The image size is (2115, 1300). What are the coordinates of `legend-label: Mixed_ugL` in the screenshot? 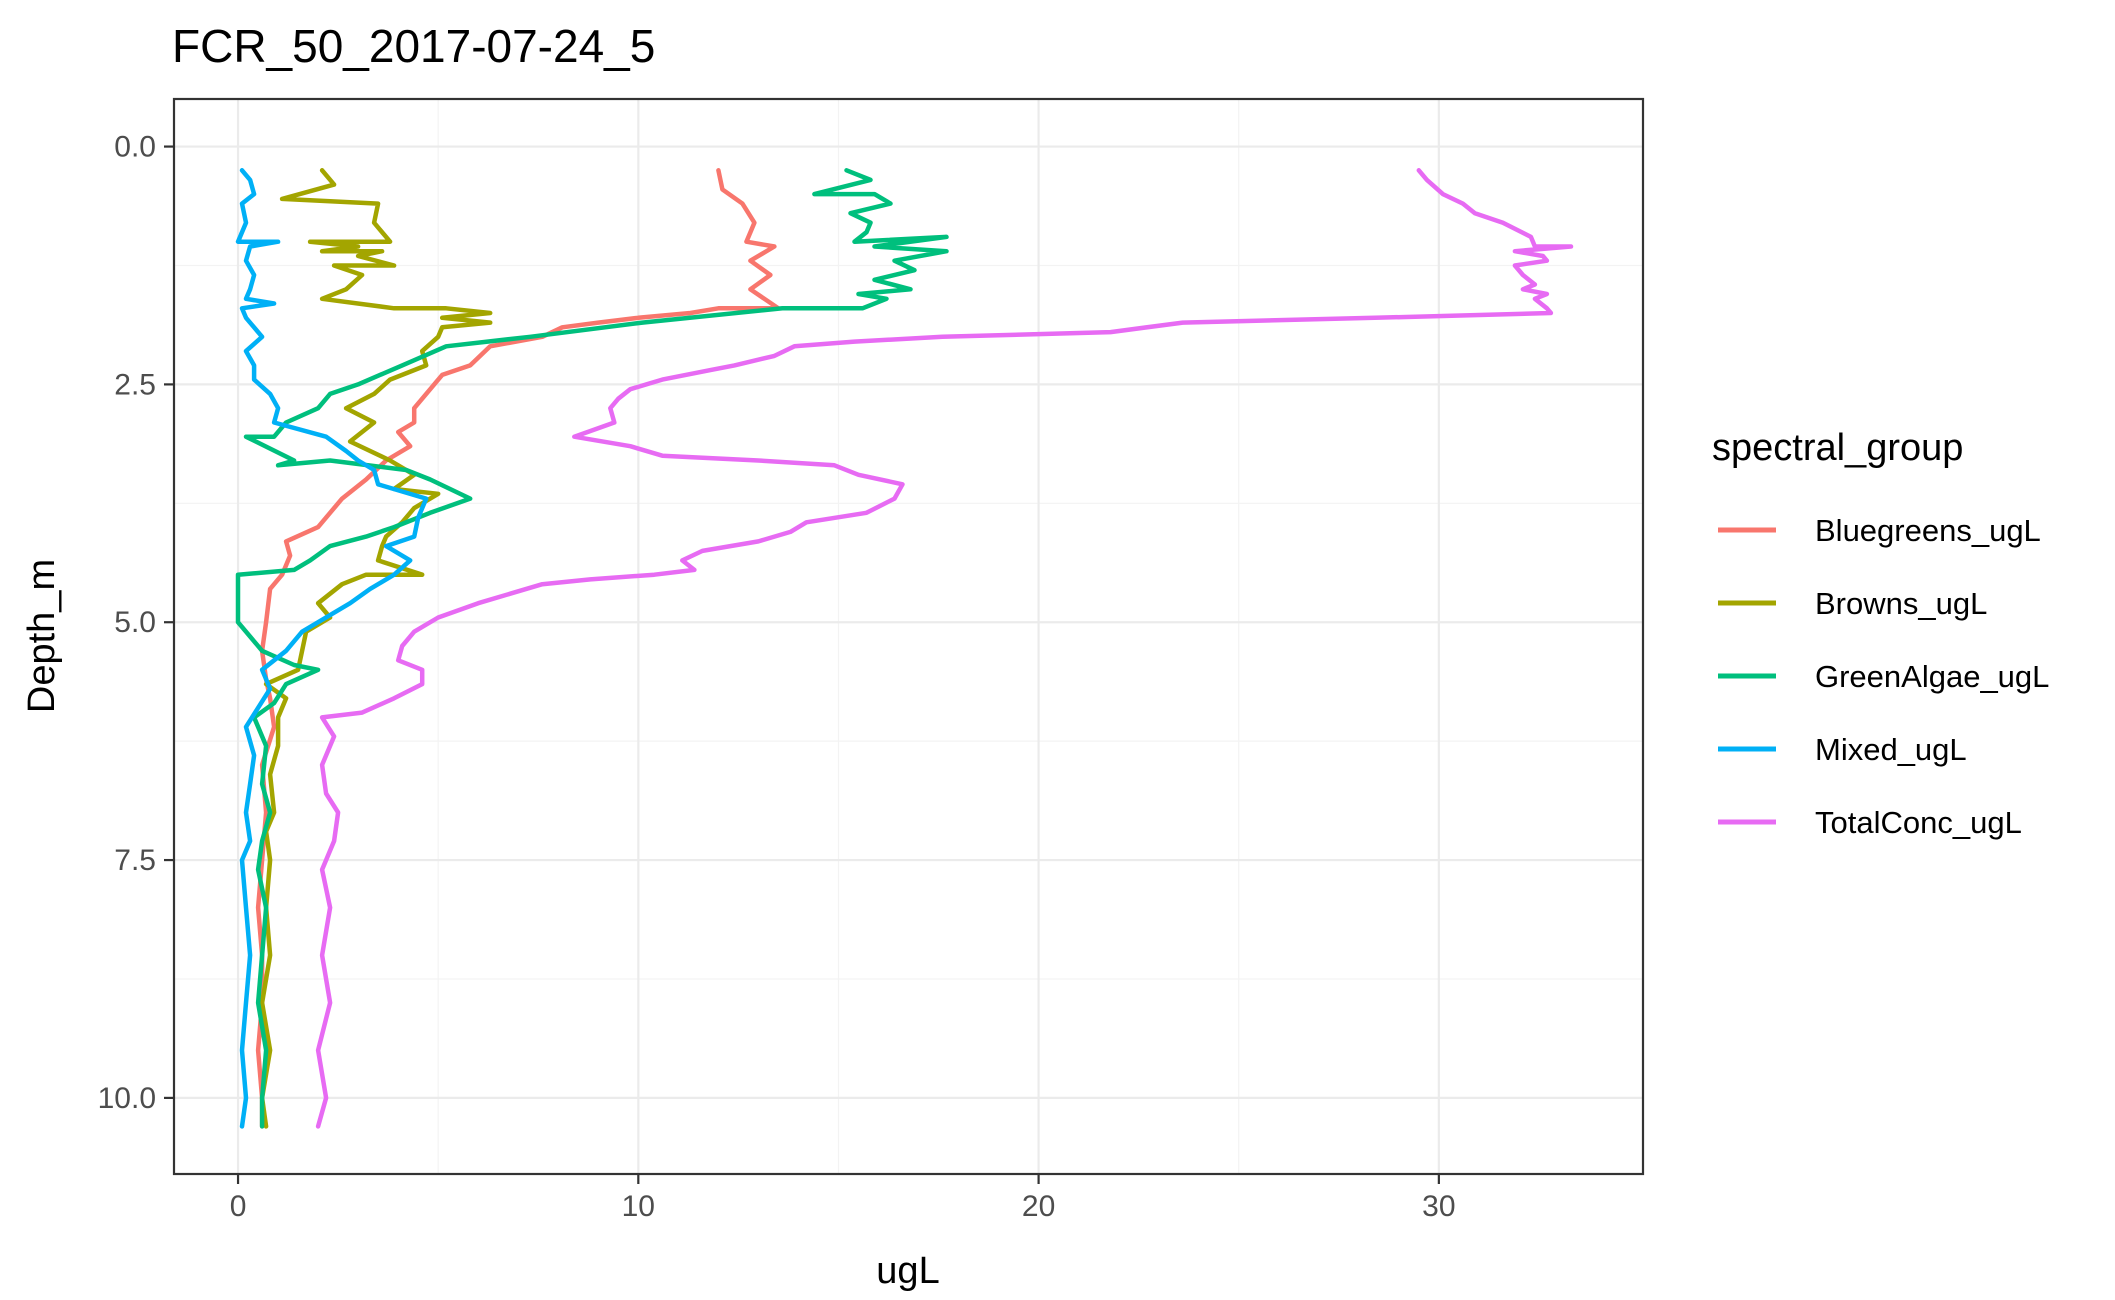 It's located at (1891, 749).